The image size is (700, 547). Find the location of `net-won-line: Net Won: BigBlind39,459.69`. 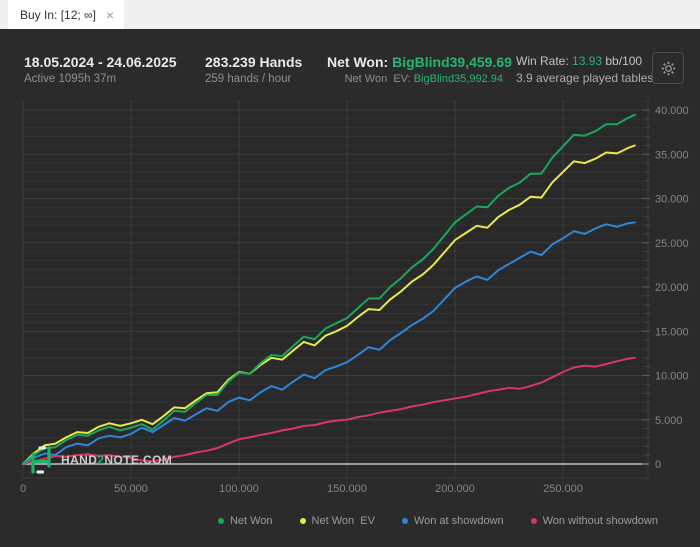

net-won-line: Net Won: BigBlind39,459.69 is located at coordinates (419, 62).